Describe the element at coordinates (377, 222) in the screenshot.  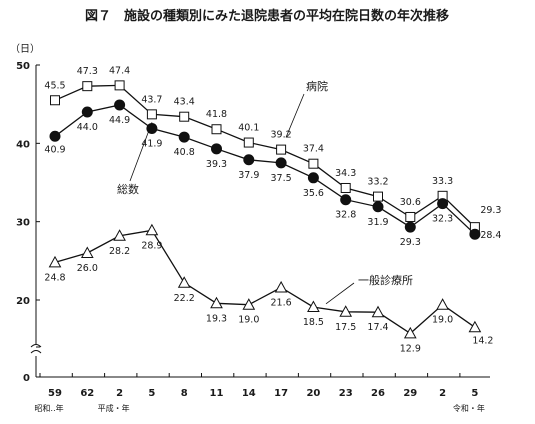
I see `data-label: 31.9` at that location.